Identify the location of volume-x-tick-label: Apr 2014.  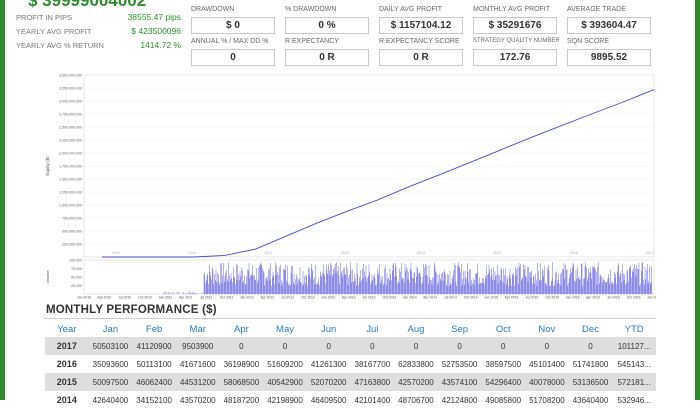
(430, 298).